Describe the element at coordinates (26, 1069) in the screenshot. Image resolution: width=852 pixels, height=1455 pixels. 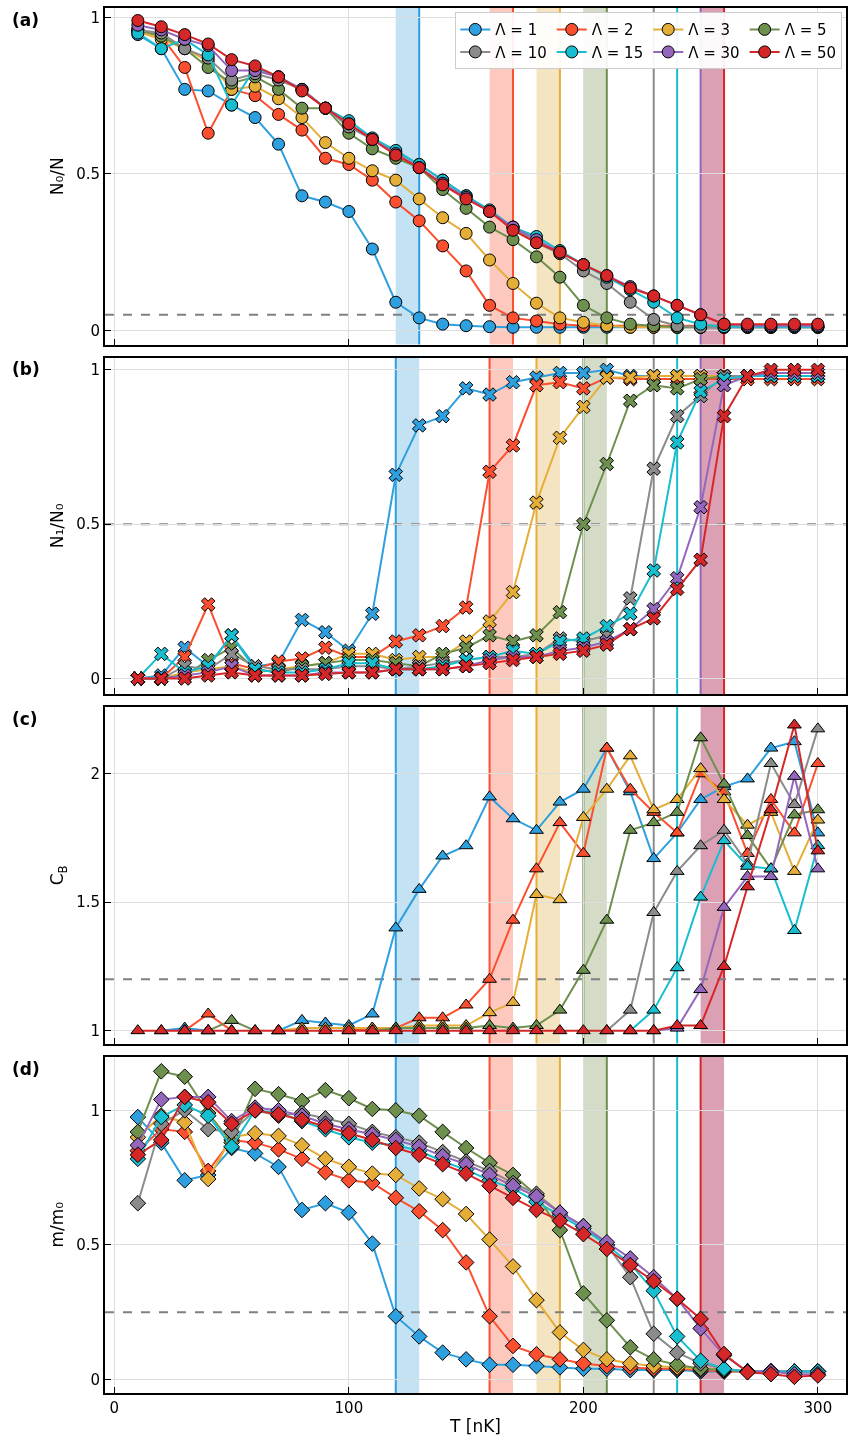
I see `chart-title: (d)` at that location.